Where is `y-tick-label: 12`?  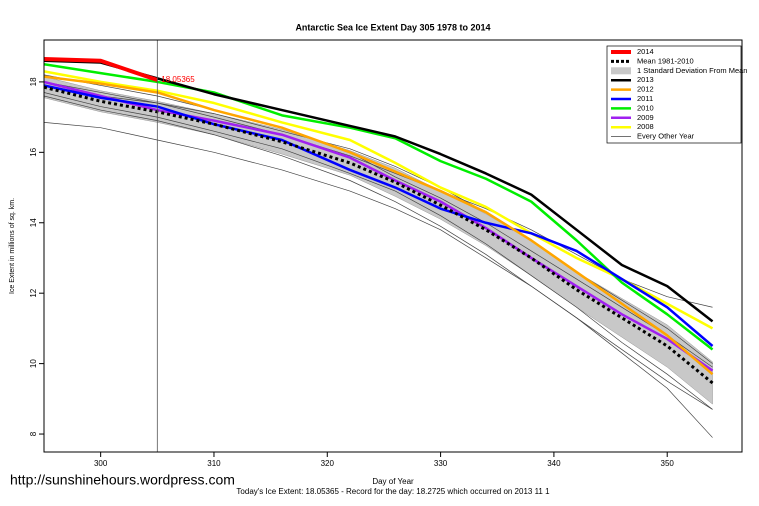 y-tick-label: 12 is located at coordinates (33, 292).